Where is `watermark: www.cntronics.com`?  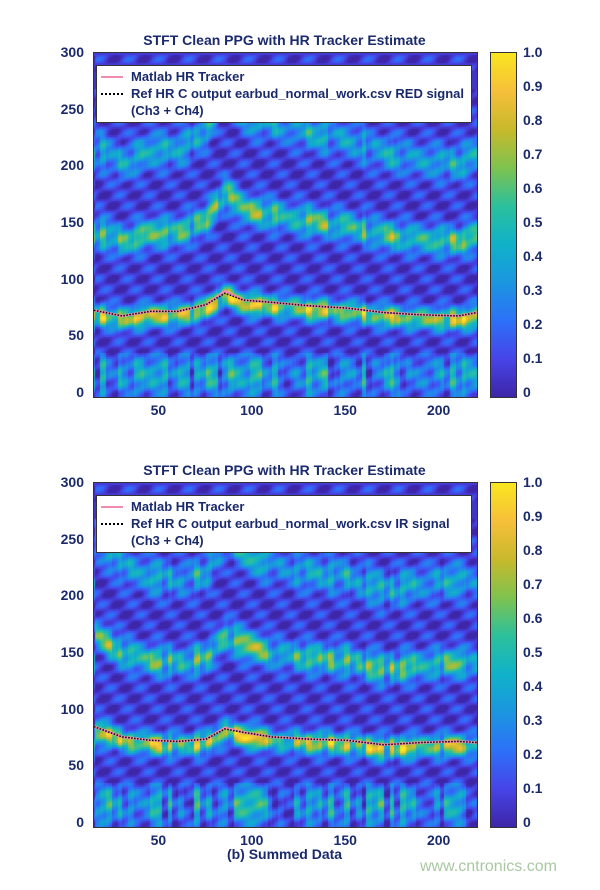 watermark: www.cntronics.com is located at coordinates (488, 866).